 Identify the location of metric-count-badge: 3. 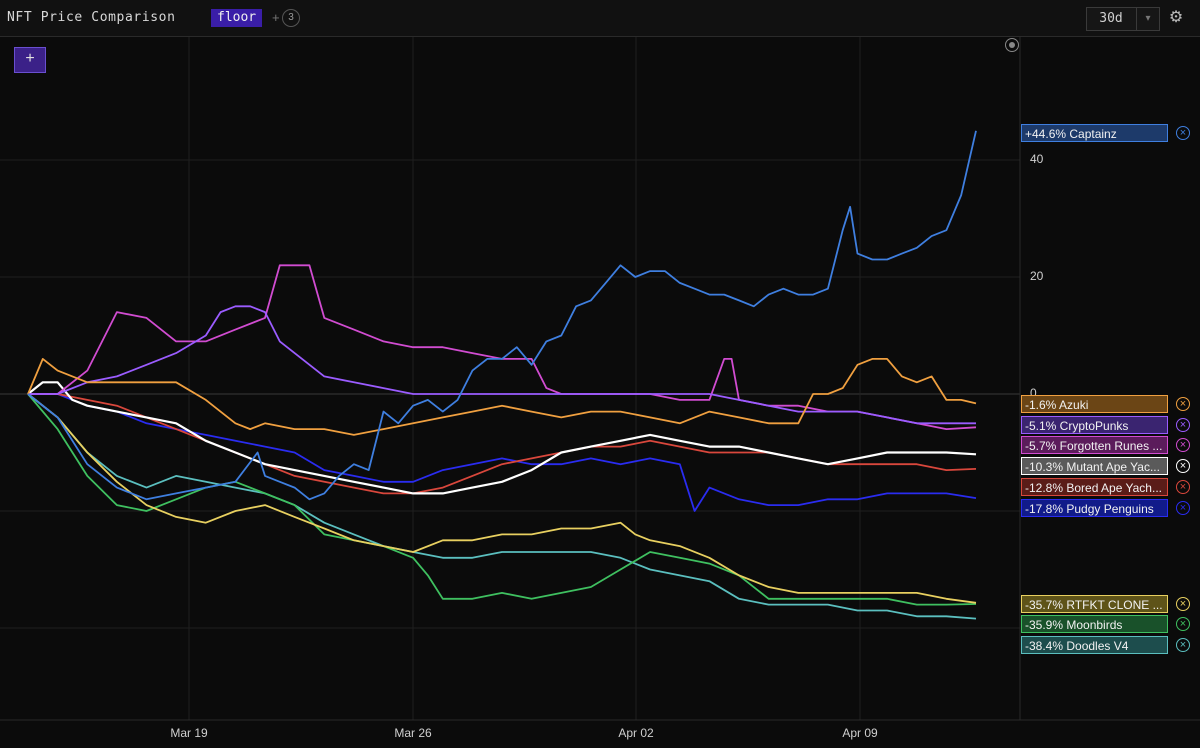
(291, 18).